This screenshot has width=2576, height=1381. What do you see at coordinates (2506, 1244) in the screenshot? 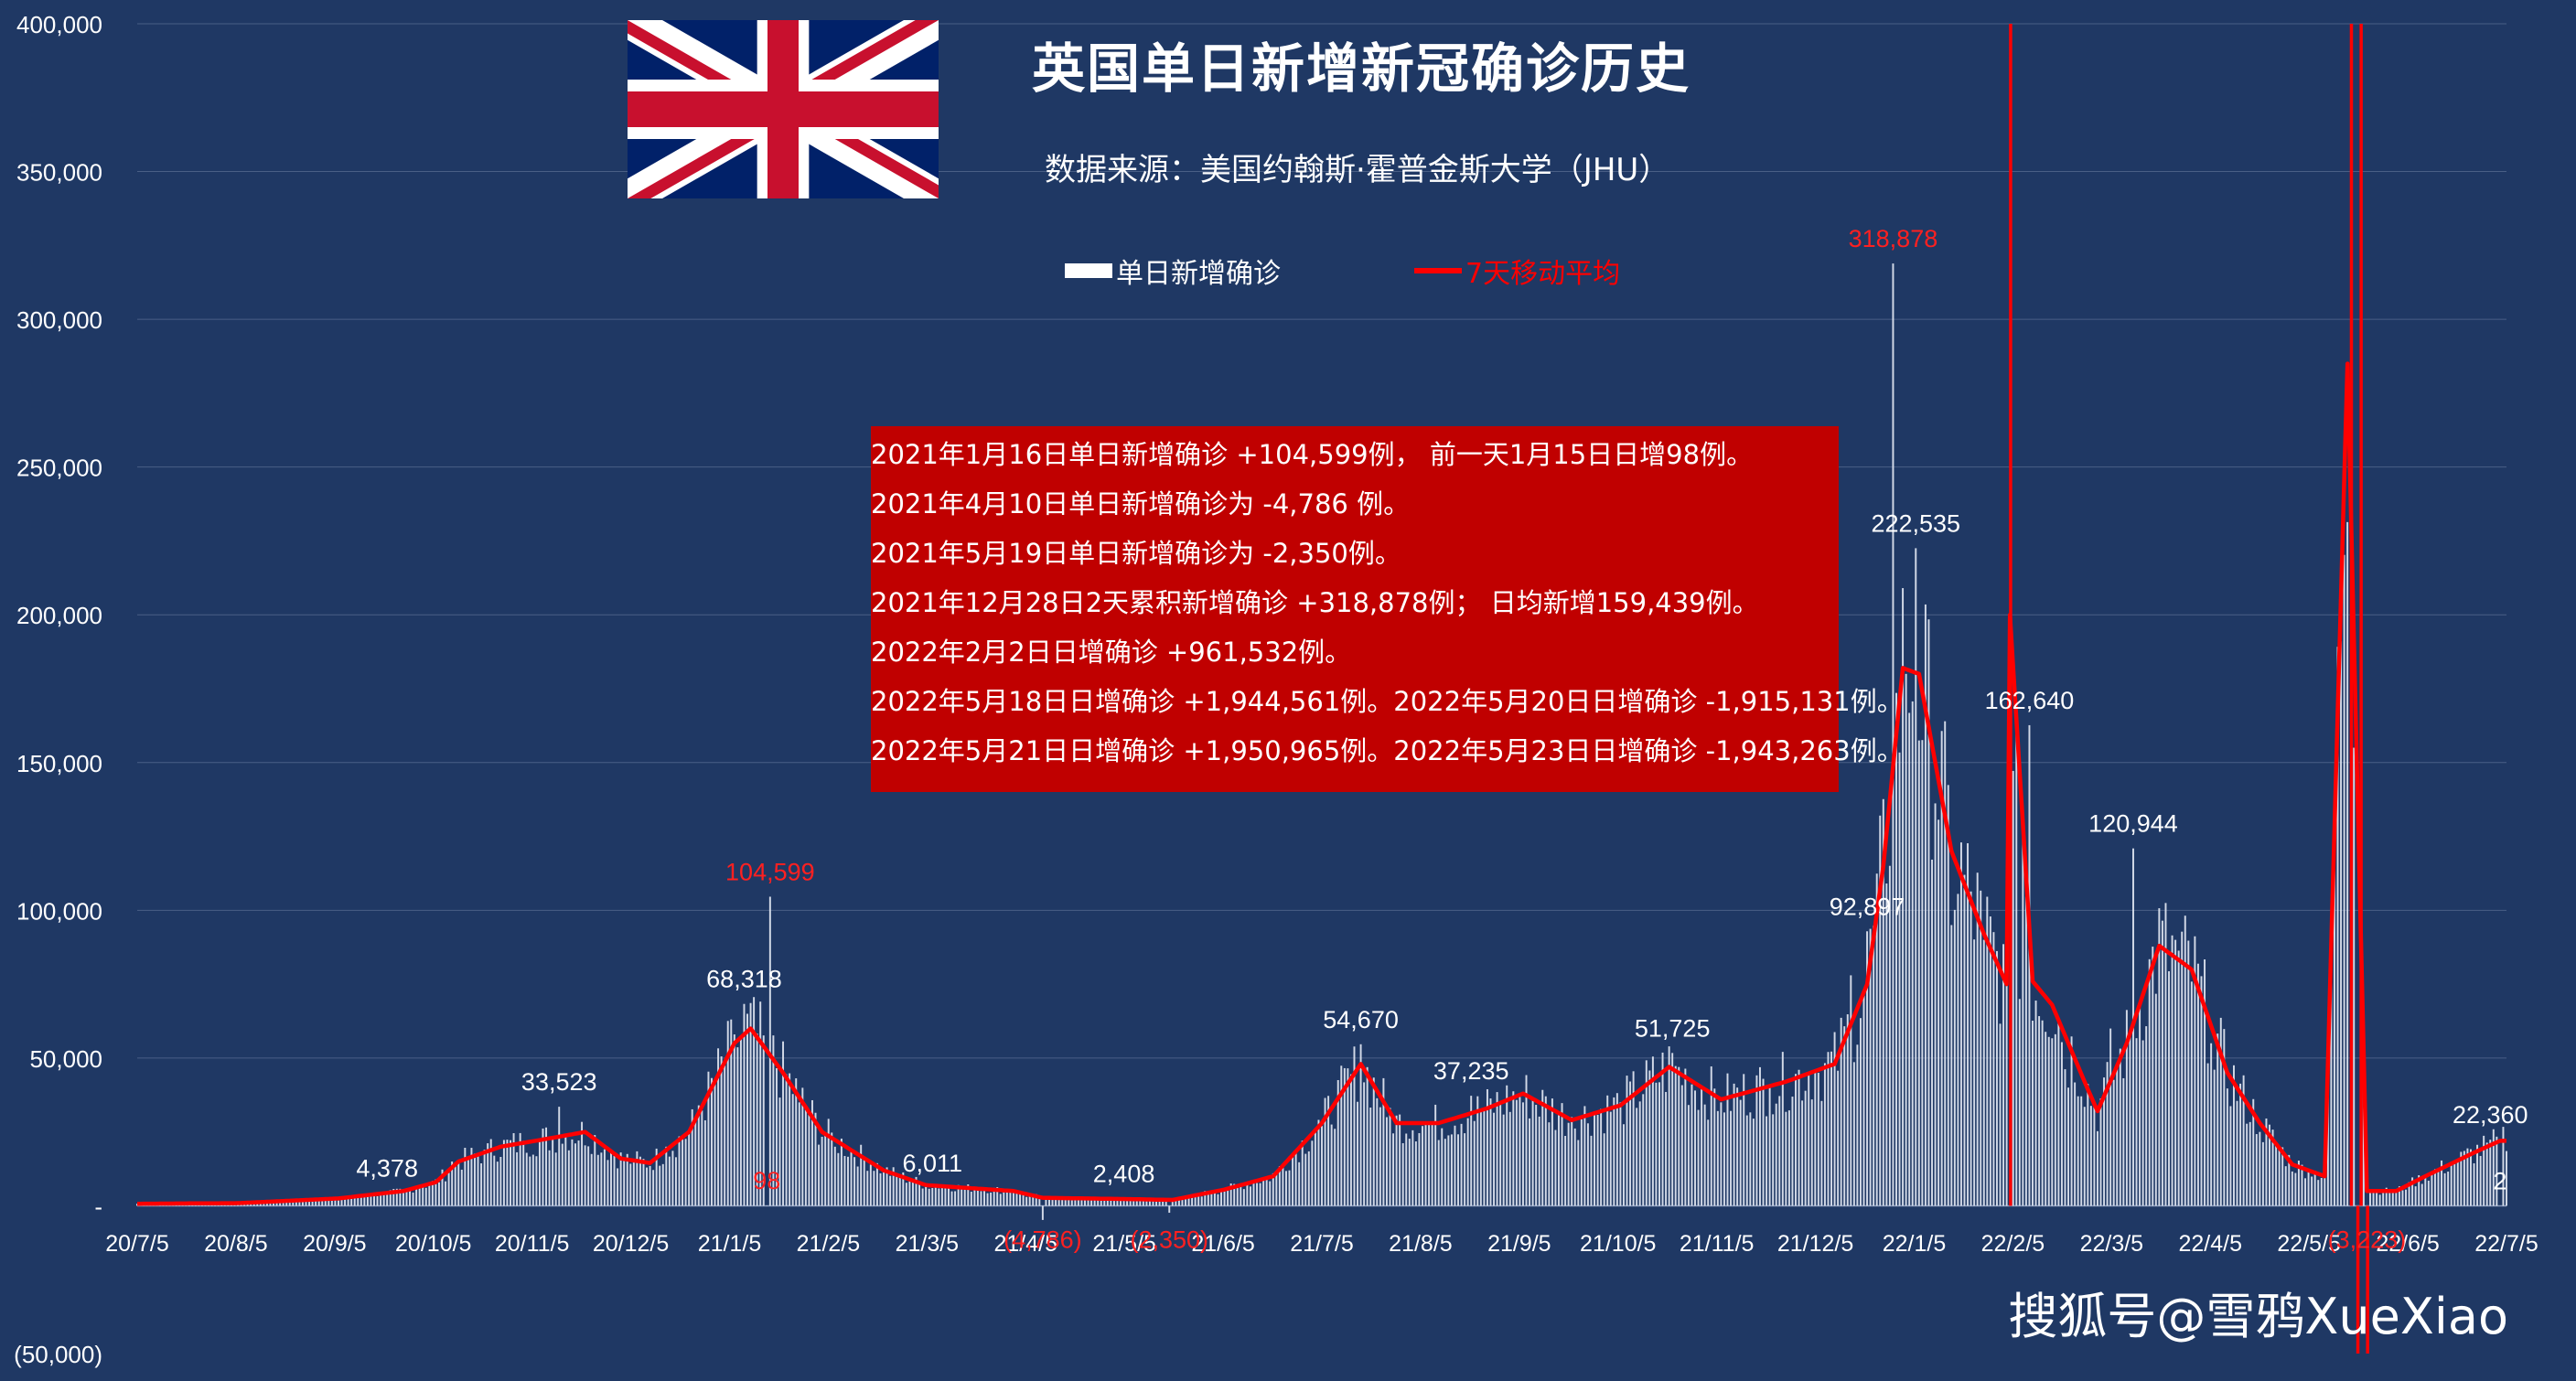
I see `x-tick-label: 22/7/5` at bounding box center [2506, 1244].